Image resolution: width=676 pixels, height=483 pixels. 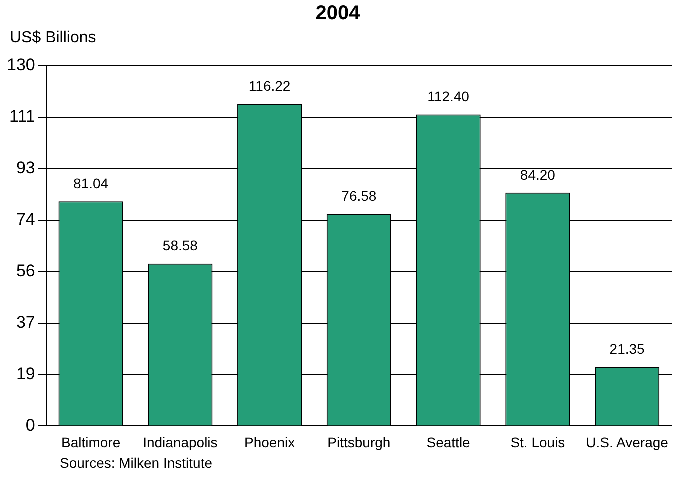 What do you see at coordinates (91, 442) in the screenshot?
I see `x-tick-label: Baltimore` at bounding box center [91, 442].